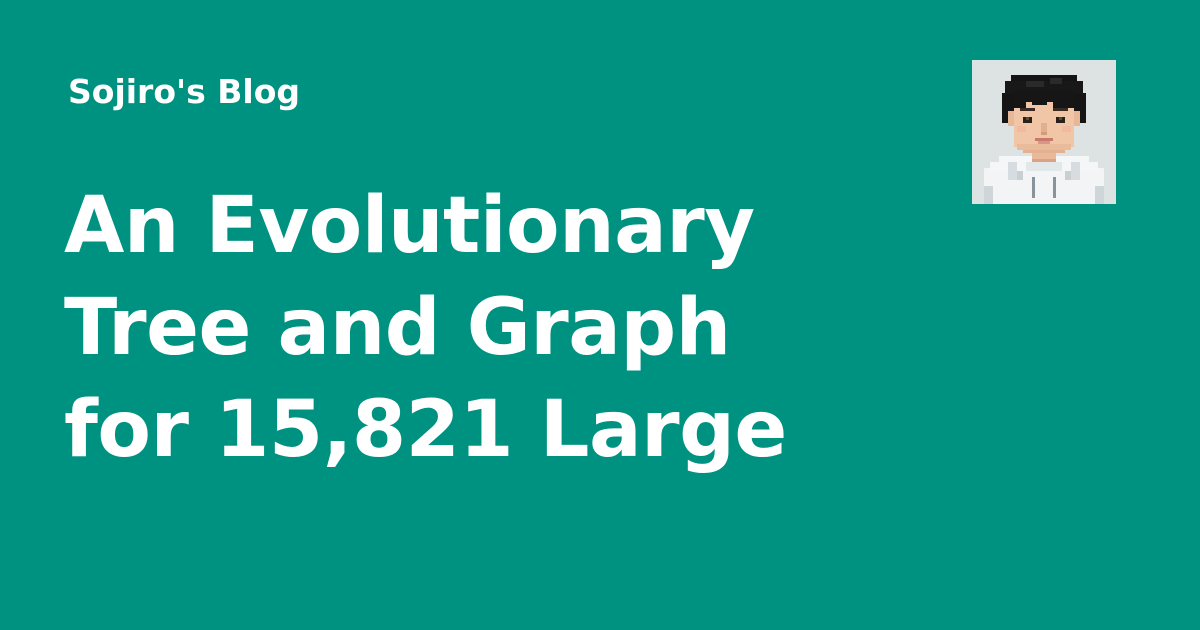  Describe the element at coordinates (409, 226) in the screenshot. I see `post-title-line: An Evolutionary` at that location.